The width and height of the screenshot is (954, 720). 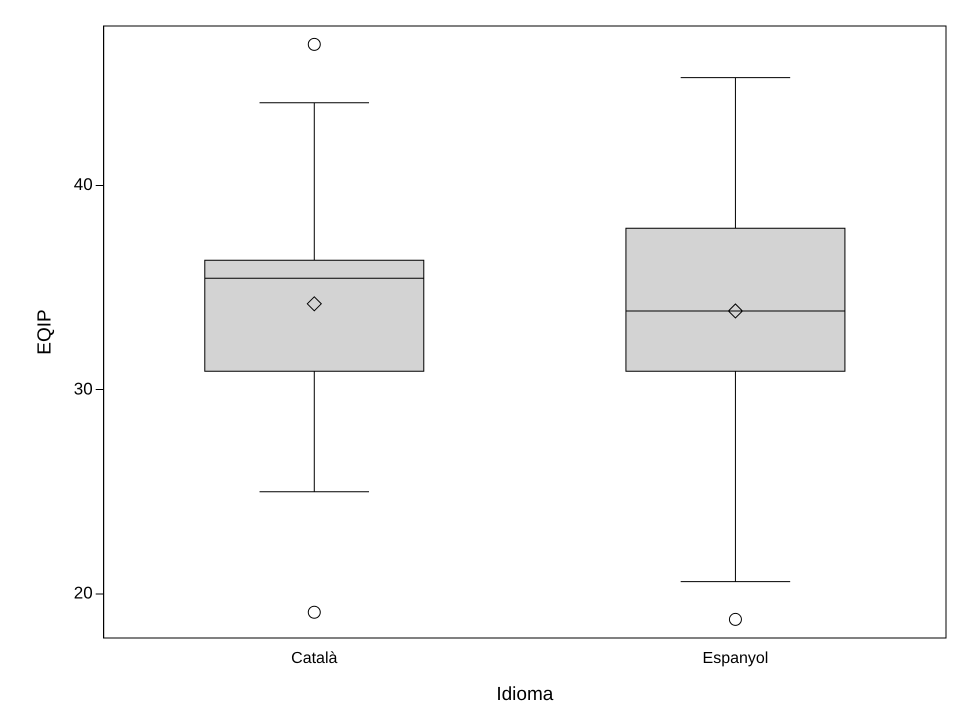 I want to click on y-tick-label: 30, so click(x=83, y=388).